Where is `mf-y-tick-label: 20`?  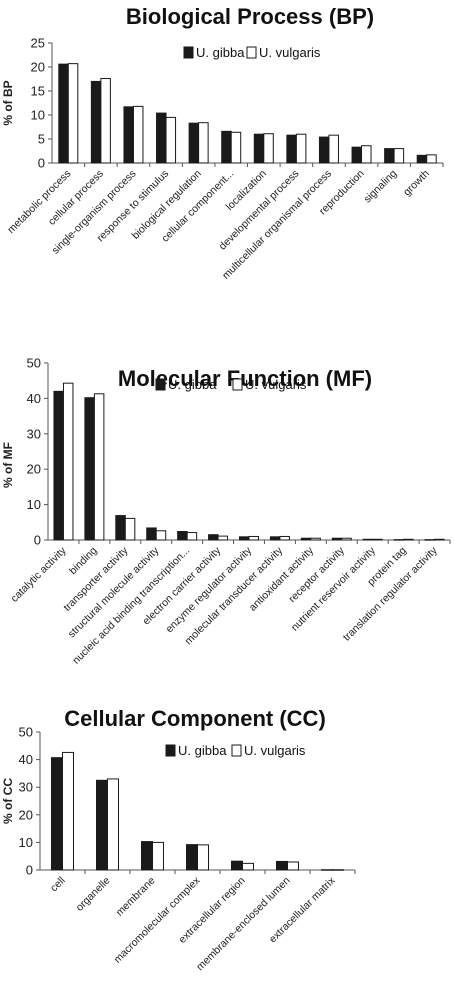
mf-y-tick-label: 20 is located at coordinates (34, 469).